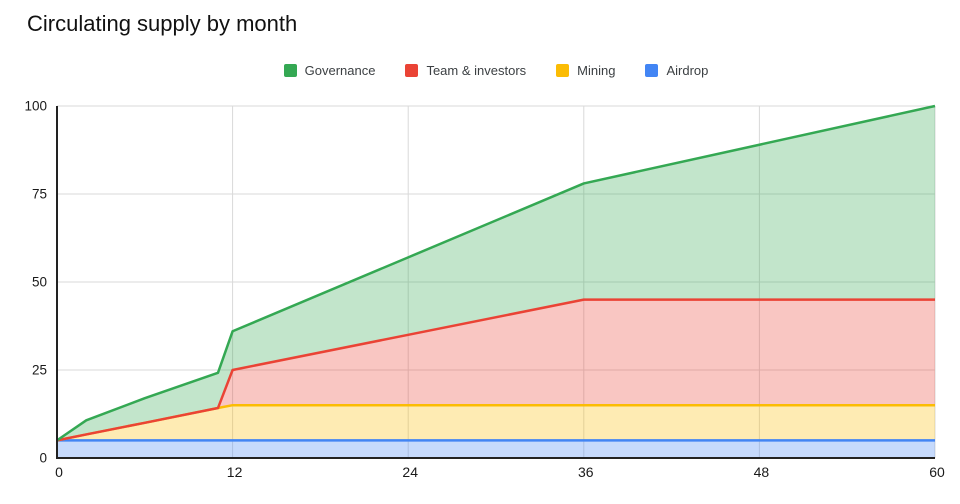 The height and width of the screenshot is (504, 960). What do you see at coordinates (410, 472) in the screenshot?
I see `x-tick-label: 24` at bounding box center [410, 472].